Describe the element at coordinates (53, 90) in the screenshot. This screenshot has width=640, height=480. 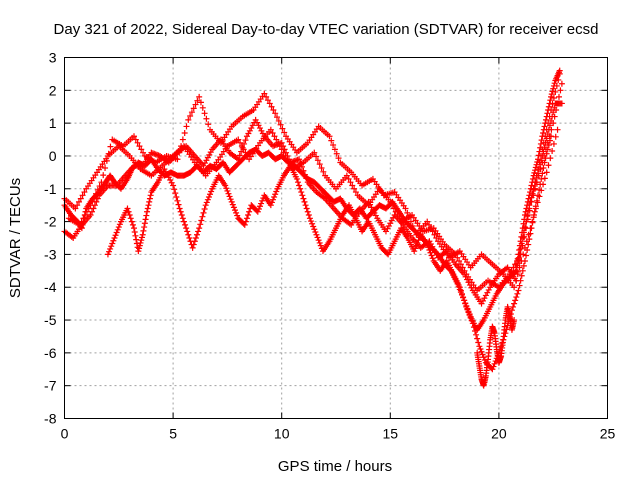
I see `y-tick-label: 2` at that location.